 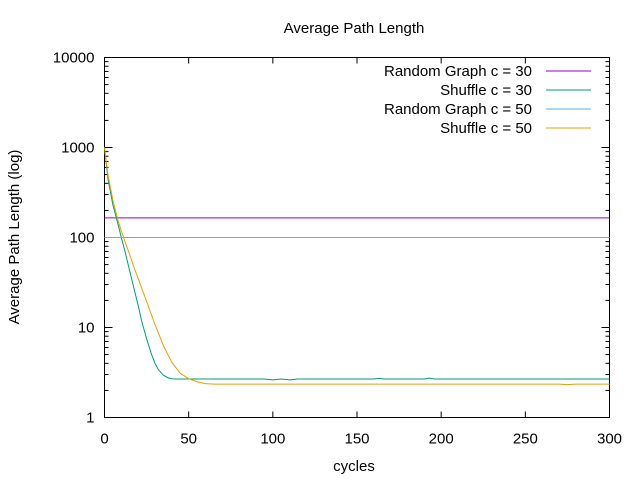 I want to click on x-tick-label: 0, so click(x=104, y=439).